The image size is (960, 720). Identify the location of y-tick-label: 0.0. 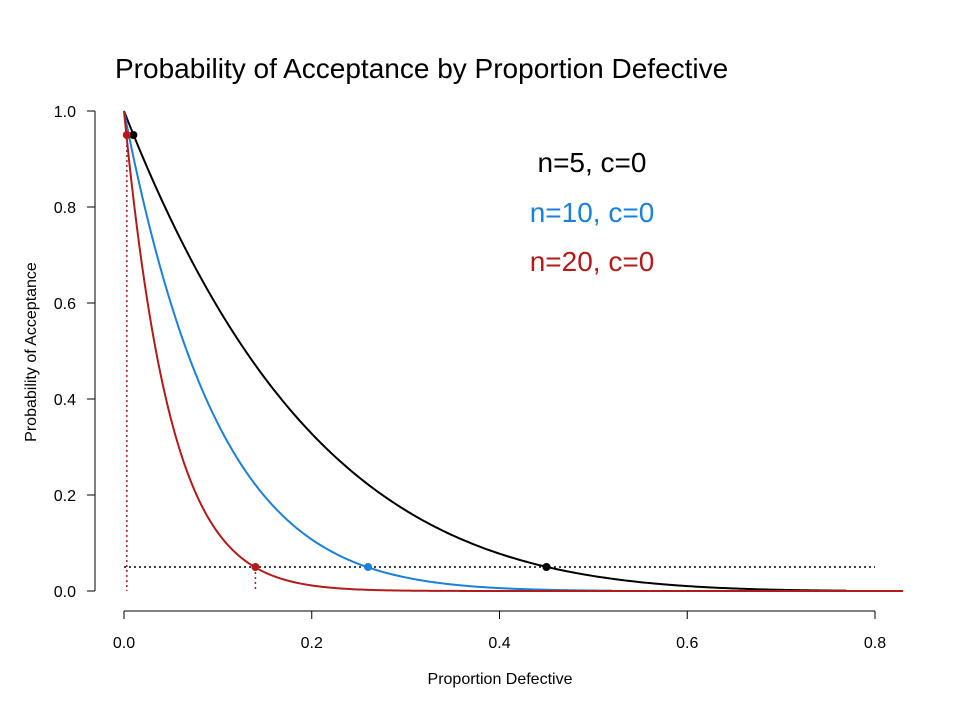
(65, 592).